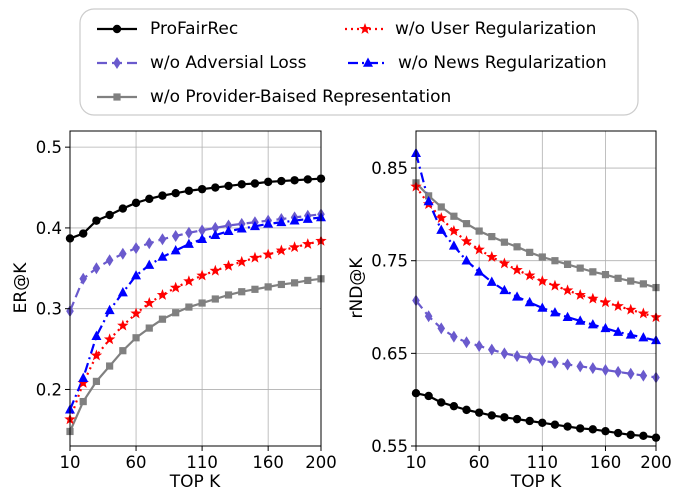  What do you see at coordinates (195, 329) in the screenshot?
I see `er-w-o-user-regularization-line` at bounding box center [195, 329].